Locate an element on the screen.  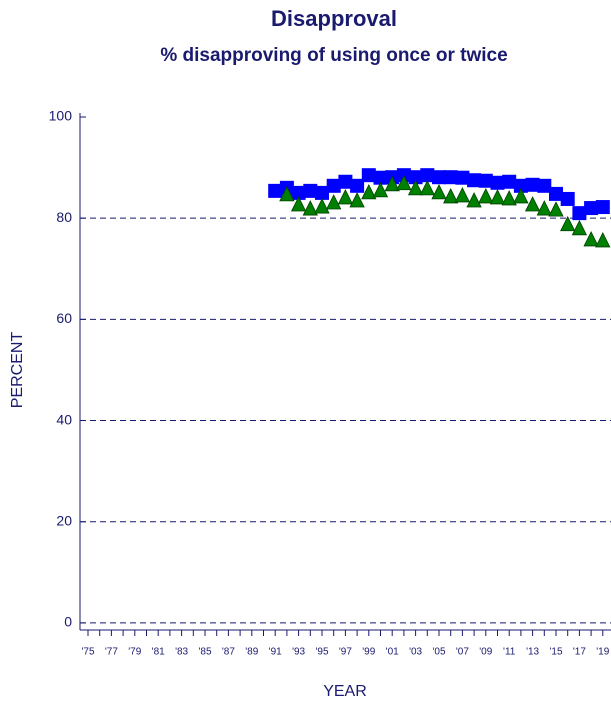
x-tick-label: '75 is located at coordinates (87, 652).